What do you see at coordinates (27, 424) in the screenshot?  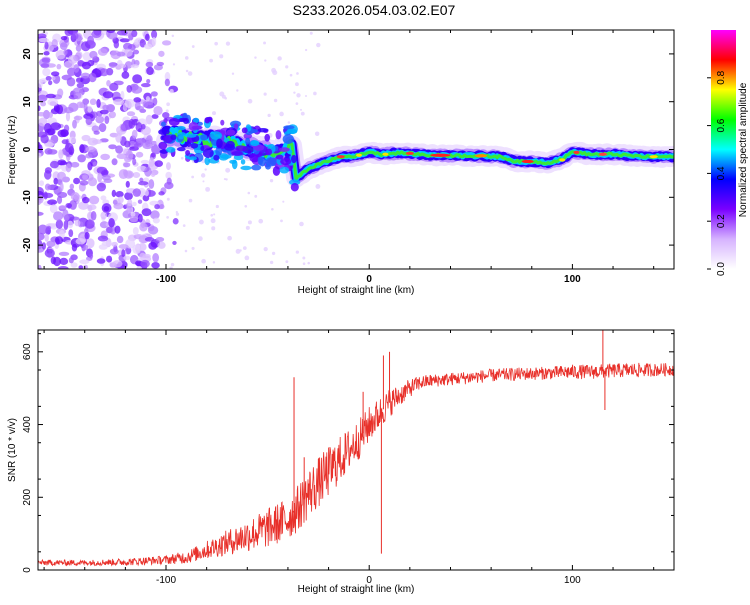 I see `snr-y-tick-label: 400` at bounding box center [27, 424].